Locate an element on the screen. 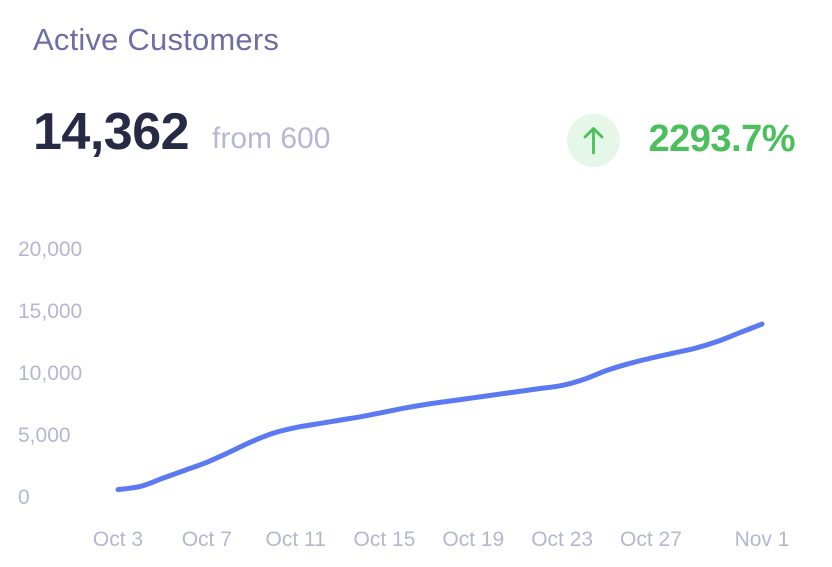 This screenshot has height=567, width=832. card-title: Active Customers is located at coordinates (156, 39).